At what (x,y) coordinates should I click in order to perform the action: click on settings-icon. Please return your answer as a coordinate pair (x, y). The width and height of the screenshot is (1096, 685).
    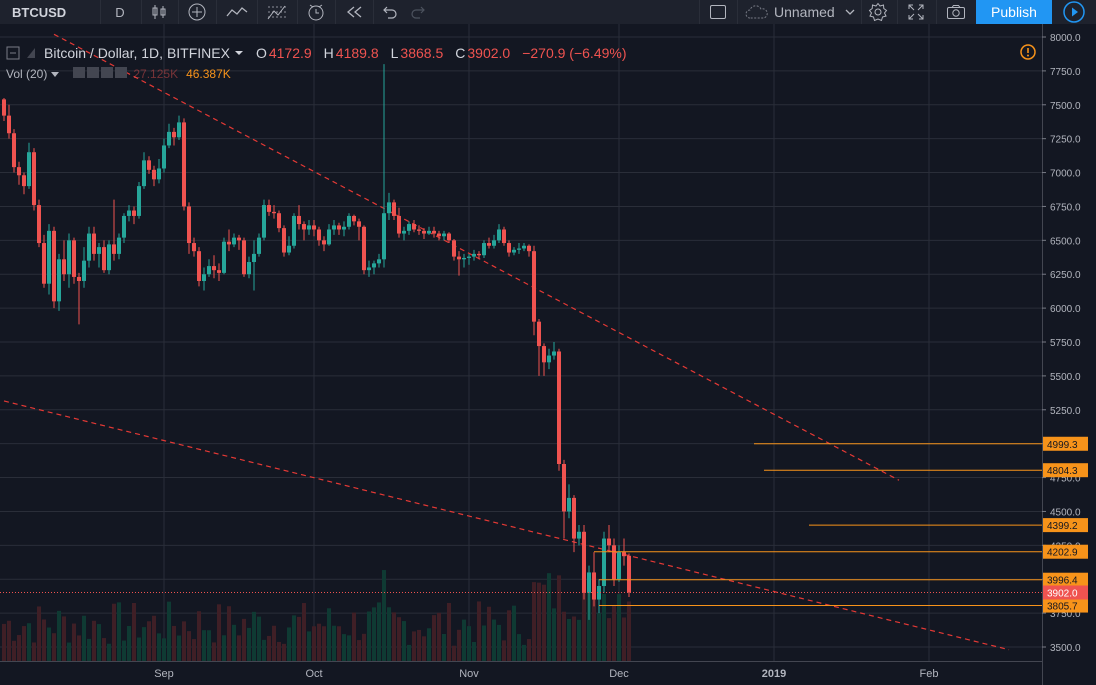
    Looking at the image, I should click on (93, 72).